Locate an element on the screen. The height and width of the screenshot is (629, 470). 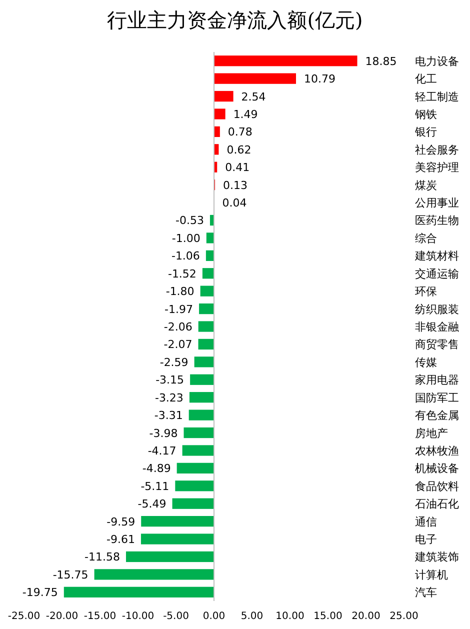
y-tick-label: 房地产 is located at coordinates (431, 433).